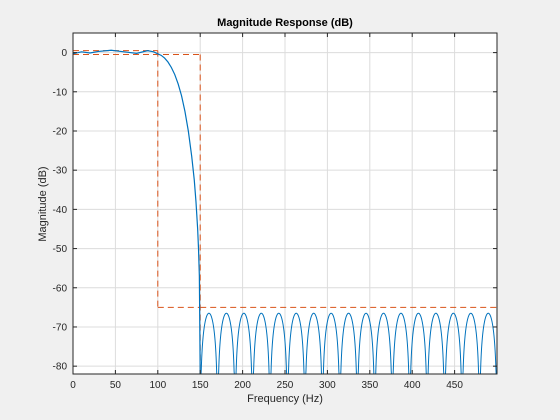 The image size is (560, 420). What do you see at coordinates (116, 385) in the screenshot?
I see `x-tick-label: 50` at bounding box center [116, 385].